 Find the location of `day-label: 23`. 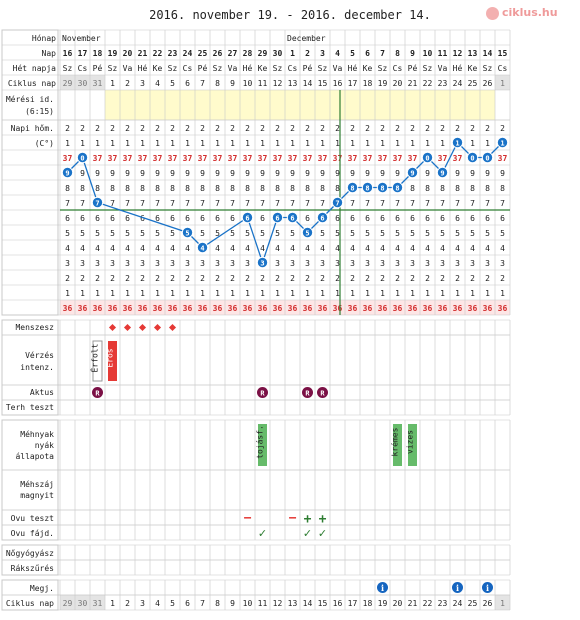

day-label: 23 is located at coordinates (173, 53).